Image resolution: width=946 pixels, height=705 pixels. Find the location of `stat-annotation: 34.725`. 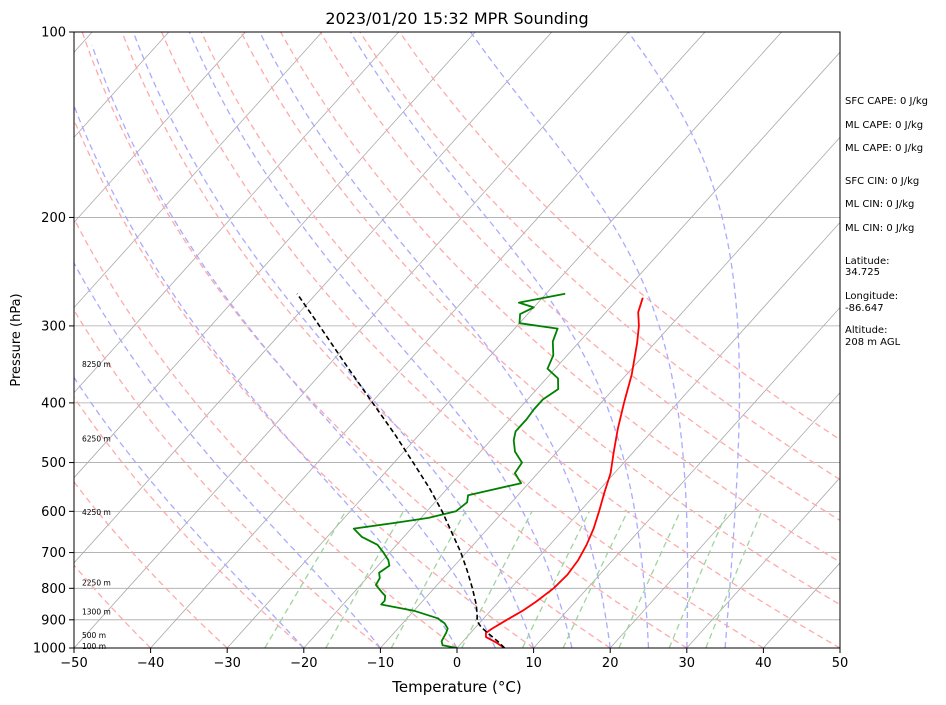

stat-annotation: 34.725 is located at coordinates (862, 272).